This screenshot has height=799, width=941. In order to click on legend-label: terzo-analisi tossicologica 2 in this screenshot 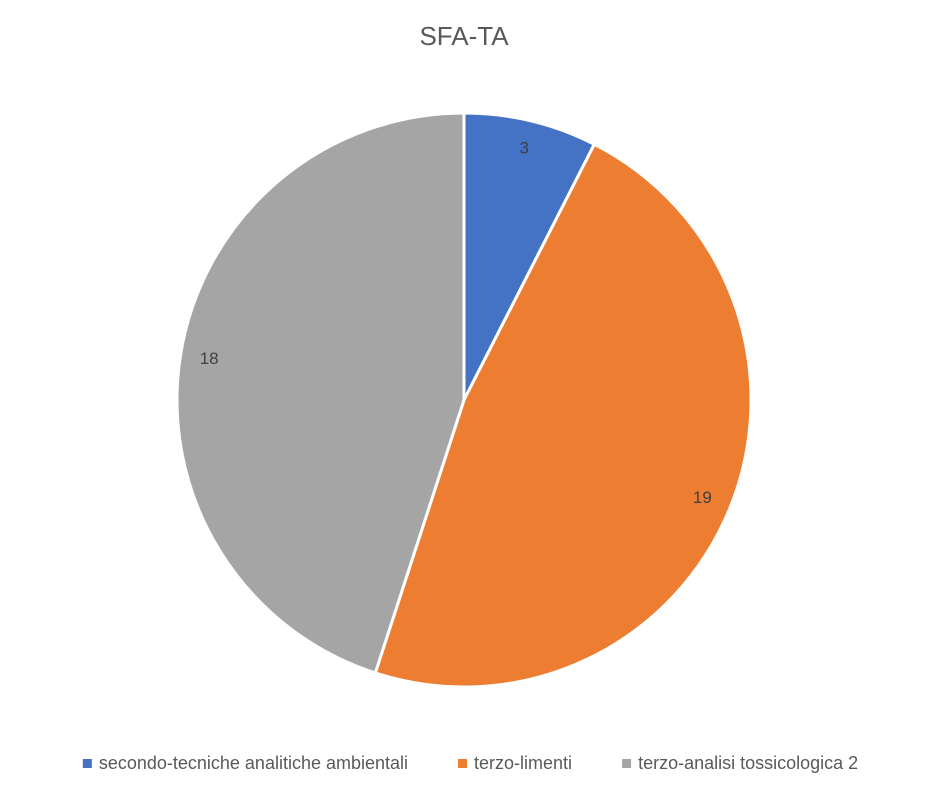, I will do `click(748, 763)`.